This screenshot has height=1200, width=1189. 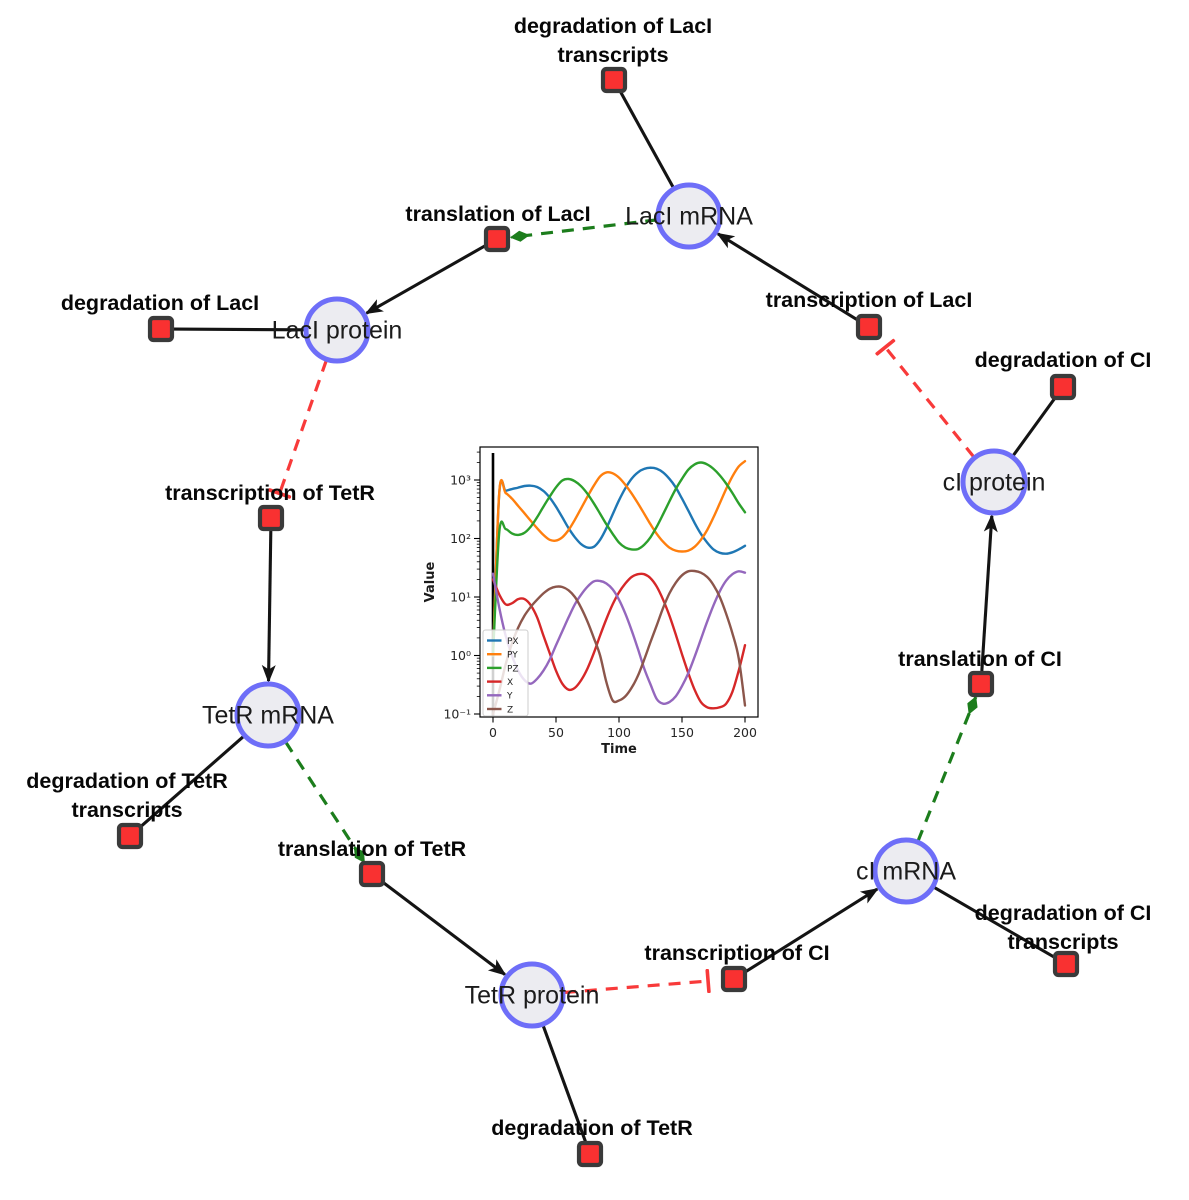 I want to click on edge-inhibition-laci-protein-to-tr-tetr, so click(x=304, y=426).